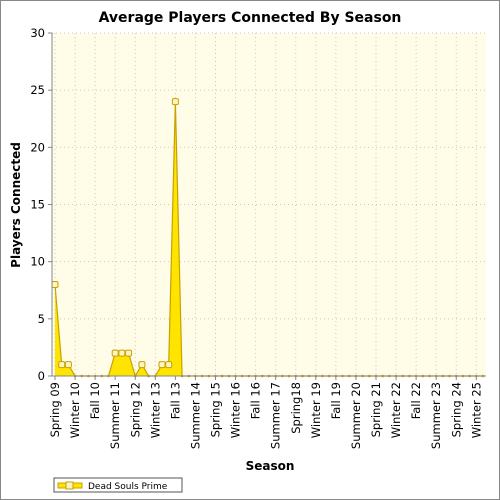 This screenshot has height=500, width=500. I want to click on x-tick-label: Winter 16, so click(236, 410).